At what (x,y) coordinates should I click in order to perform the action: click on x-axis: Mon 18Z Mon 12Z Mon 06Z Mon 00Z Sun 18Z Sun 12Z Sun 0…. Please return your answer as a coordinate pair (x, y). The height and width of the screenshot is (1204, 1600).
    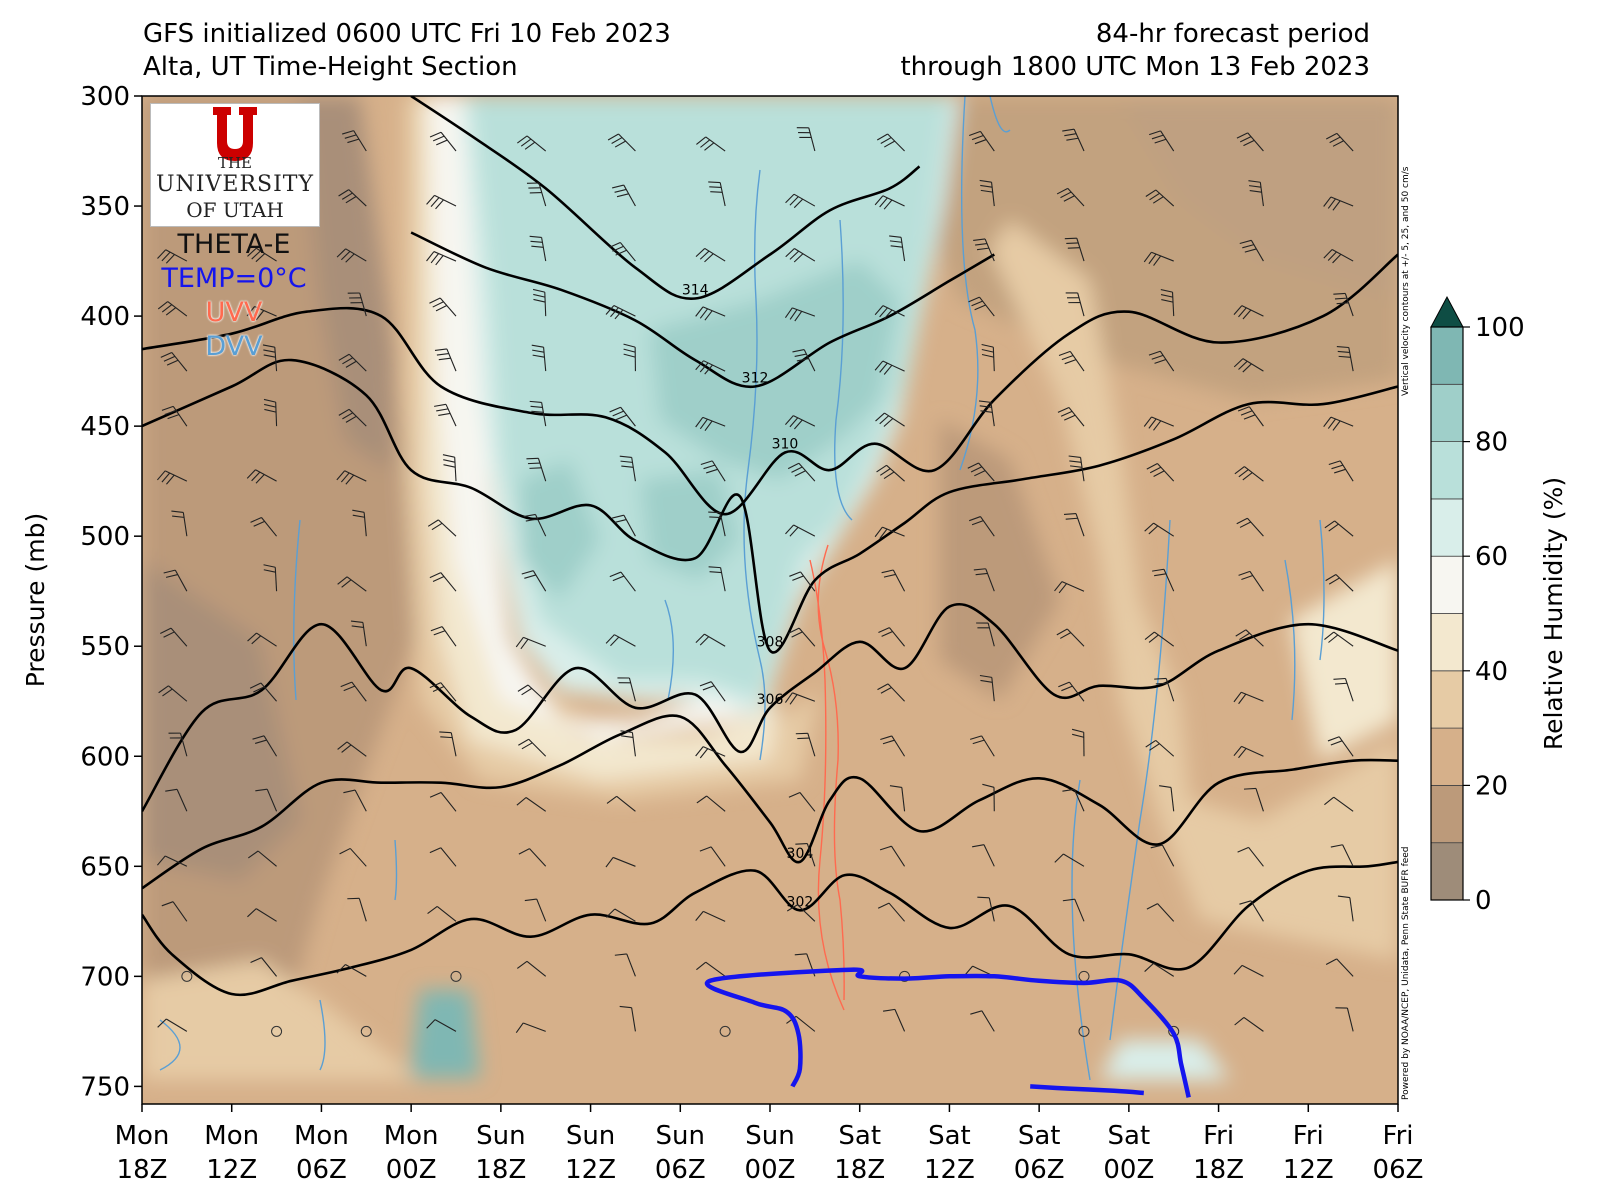
    Looking at the image, I should click on (769, 1144).